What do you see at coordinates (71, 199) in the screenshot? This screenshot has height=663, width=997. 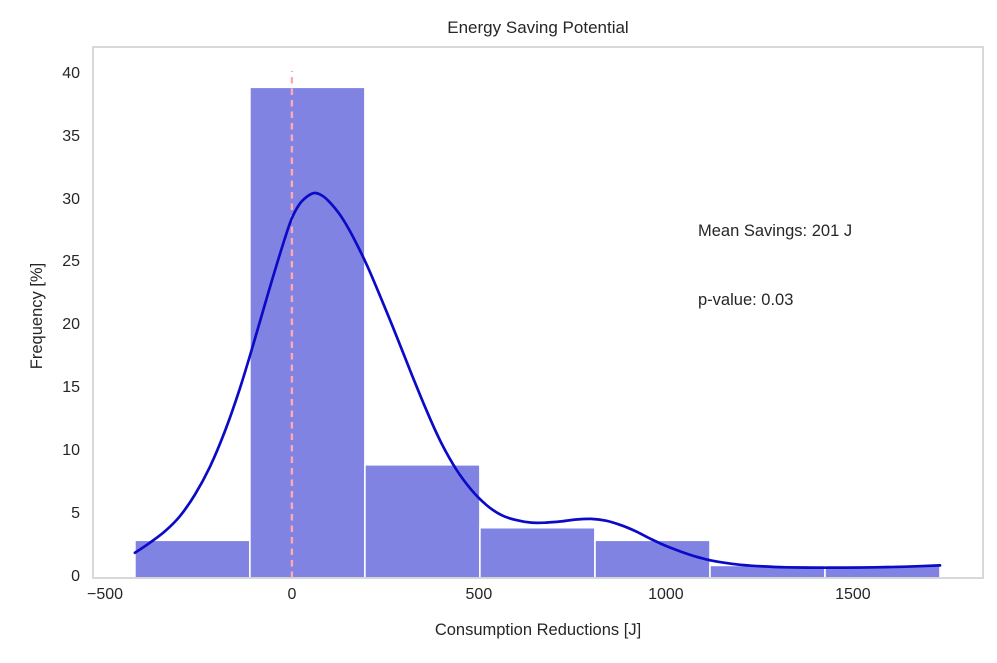 I see `y-tick-label: 30` at bounding box center [71, 199].